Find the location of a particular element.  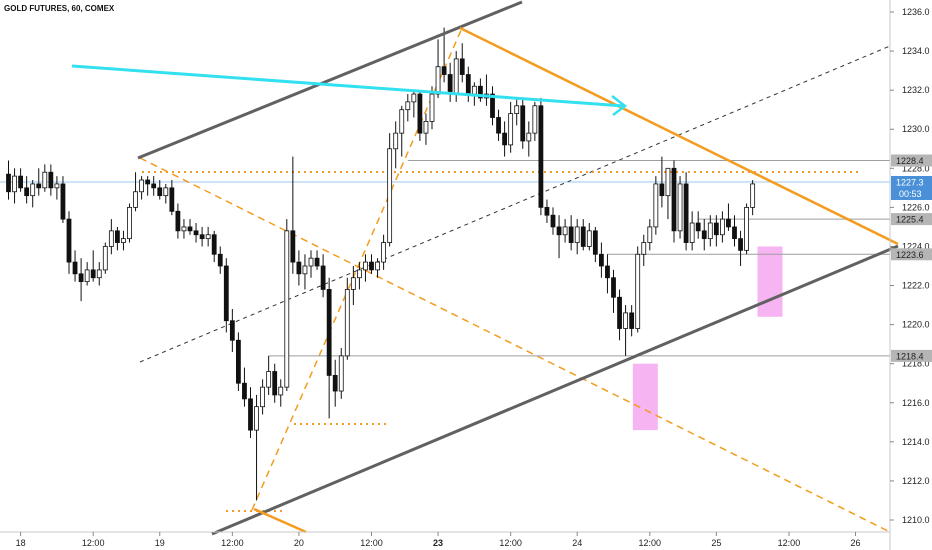

time-tick-label: 20 is located at coordinates (299, 543).